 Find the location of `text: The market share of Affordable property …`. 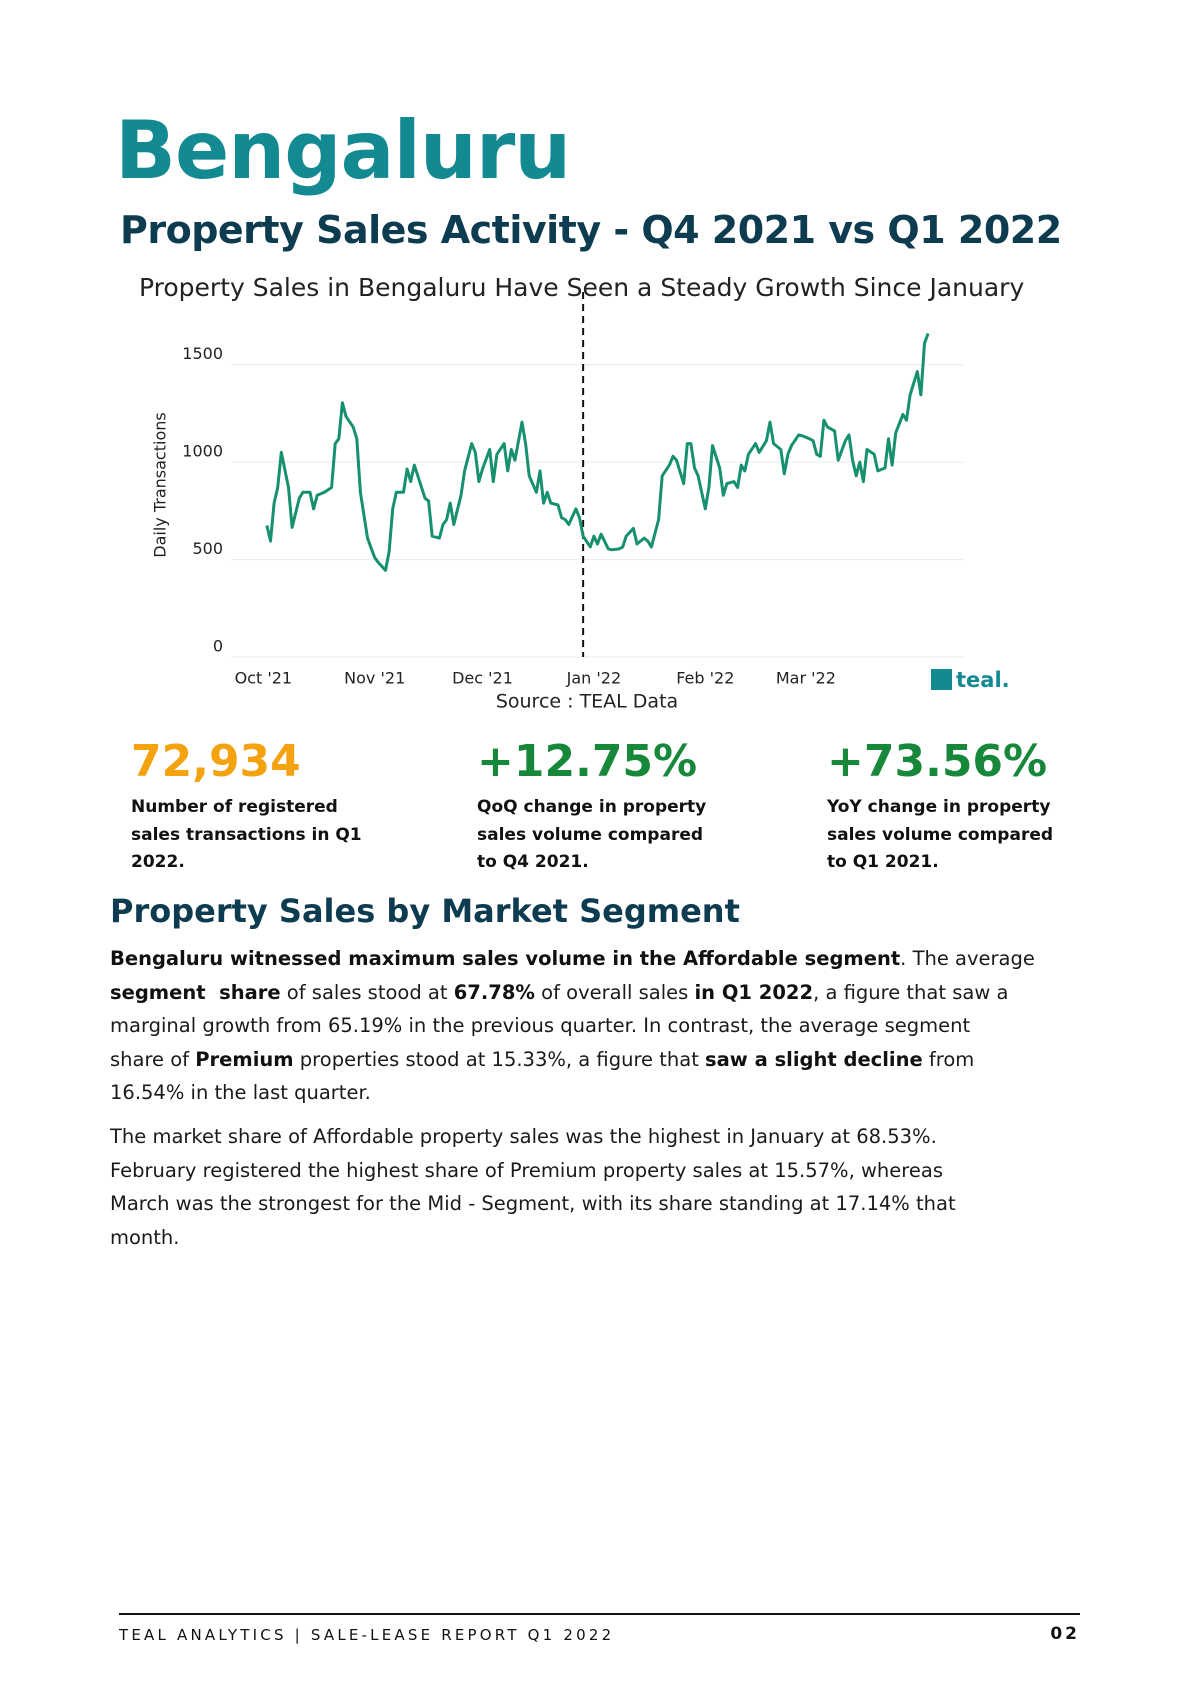

text: The market share of Affordable property … is located at coordinates (523, 1136).